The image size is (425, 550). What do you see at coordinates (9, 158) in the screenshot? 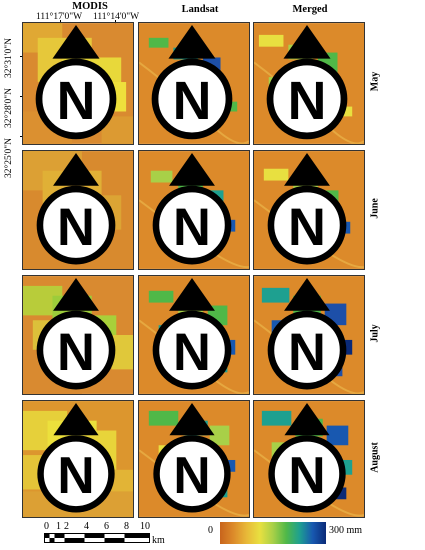
I see `latitude-label-3: 32°25'0"N` at bounding box center [9, 158].